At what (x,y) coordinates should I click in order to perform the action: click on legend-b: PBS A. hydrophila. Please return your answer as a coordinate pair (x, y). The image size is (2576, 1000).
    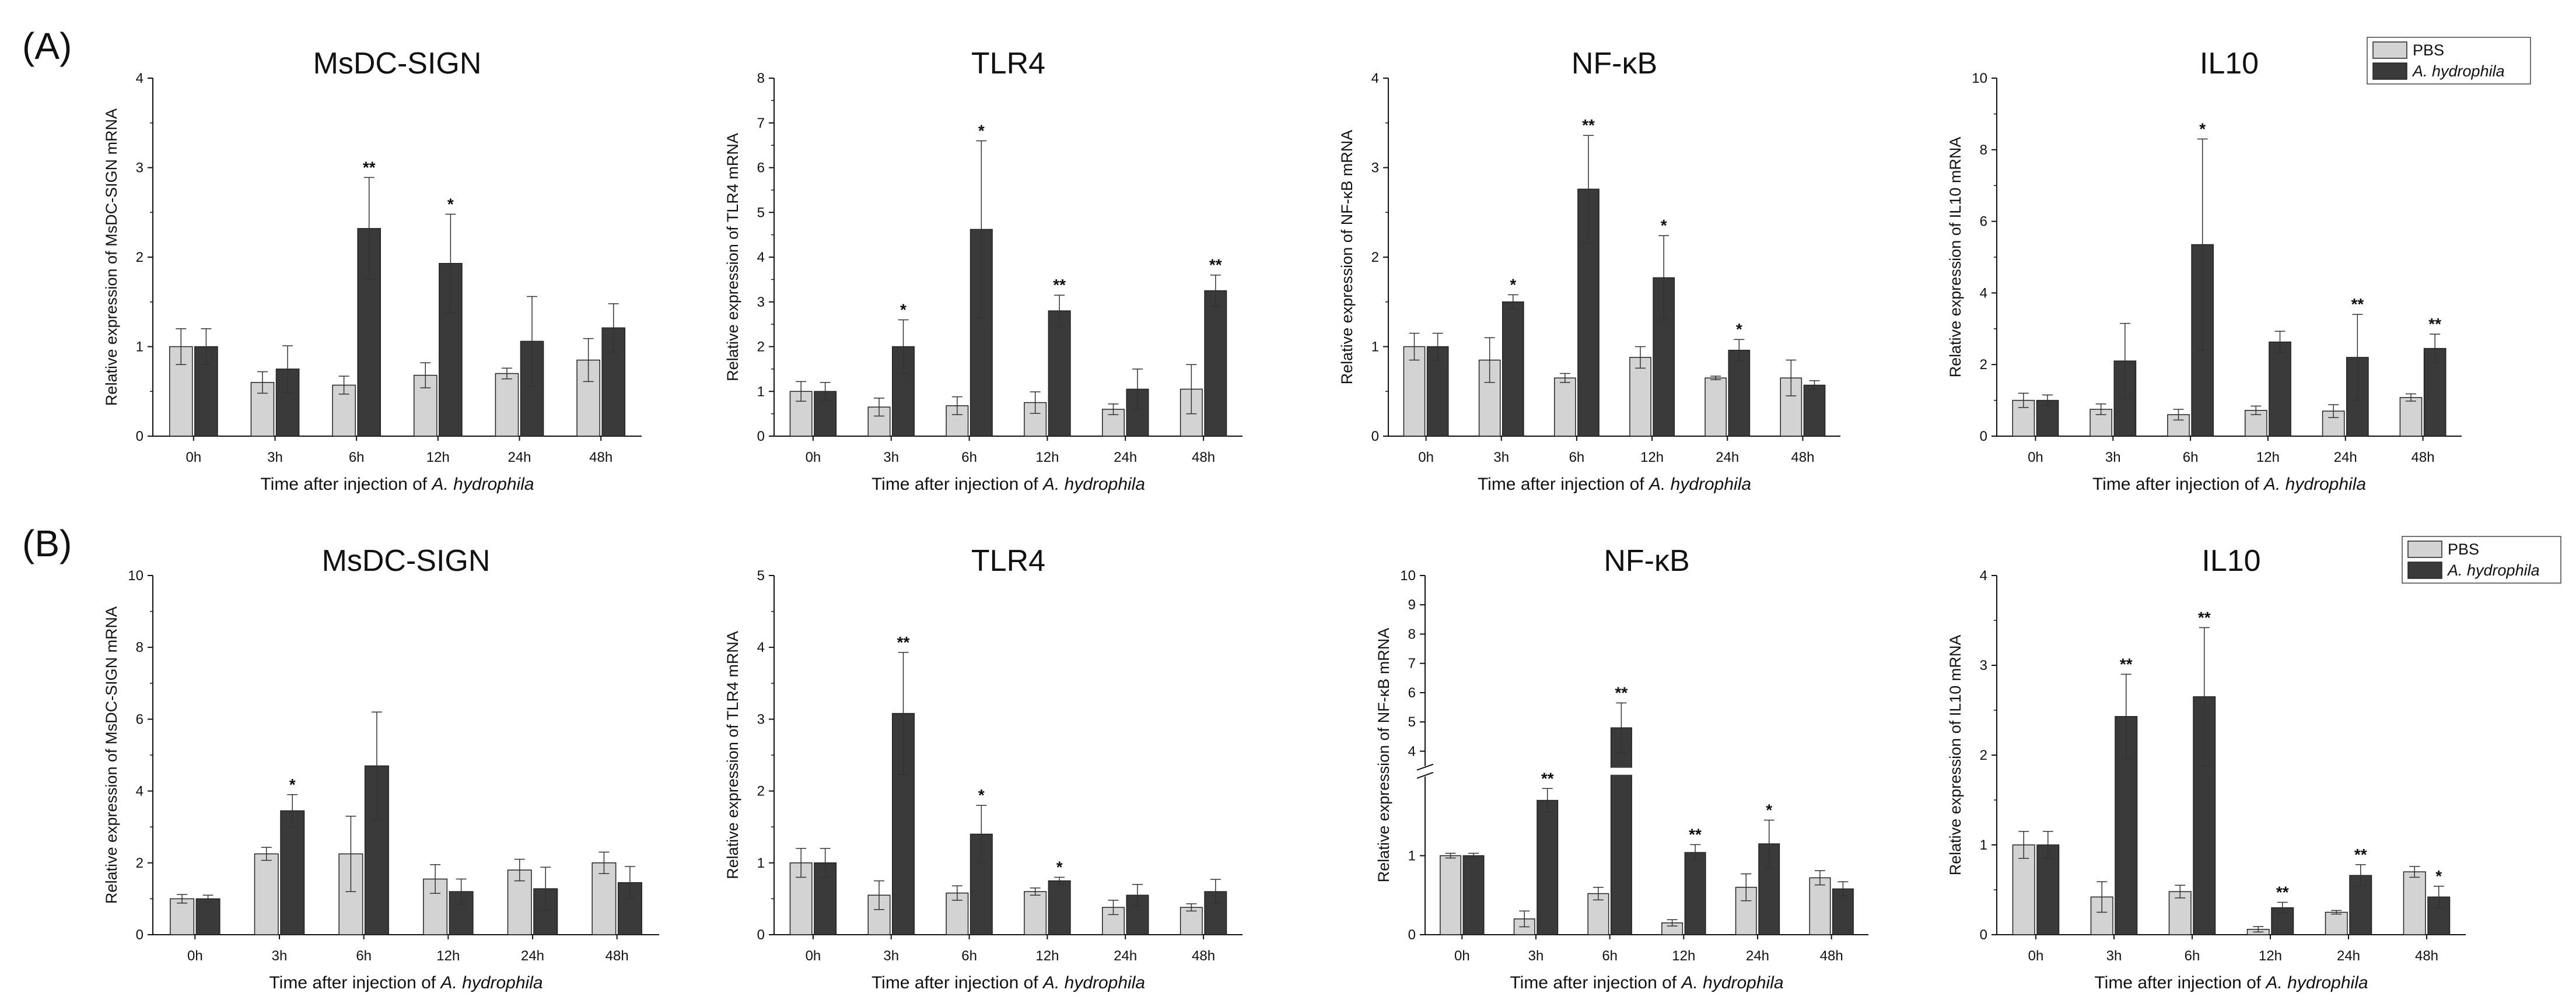
    Looking at the image, I should click on (2481, 560).